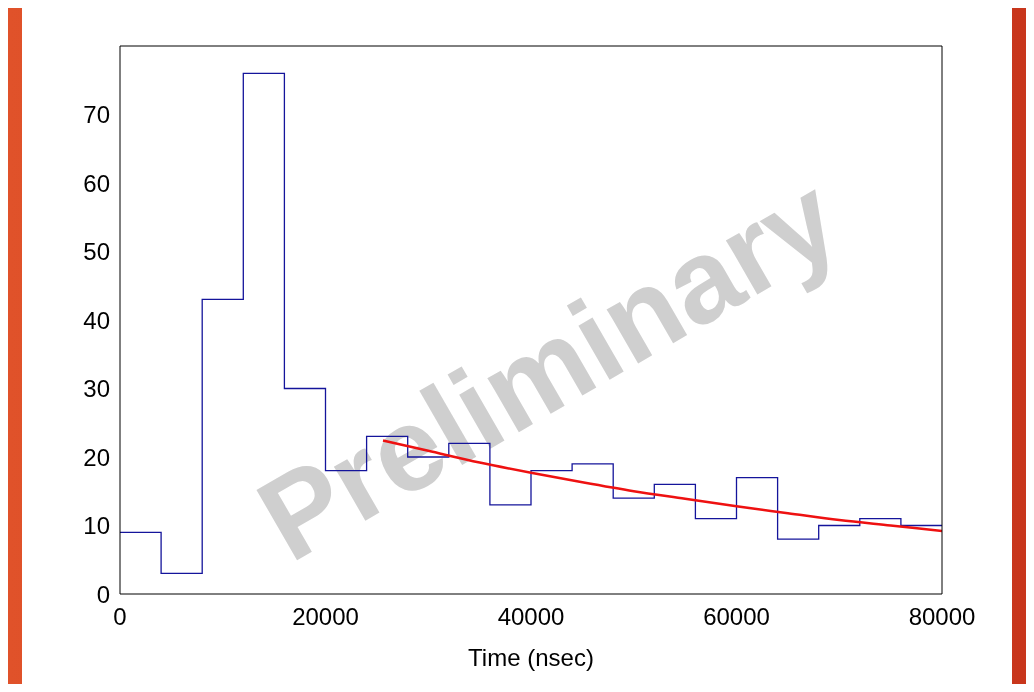  What do you see at coordinates (96, 526) in the screenshot?
I see `y-tick-label: 10` at bounding box center [96, 526].